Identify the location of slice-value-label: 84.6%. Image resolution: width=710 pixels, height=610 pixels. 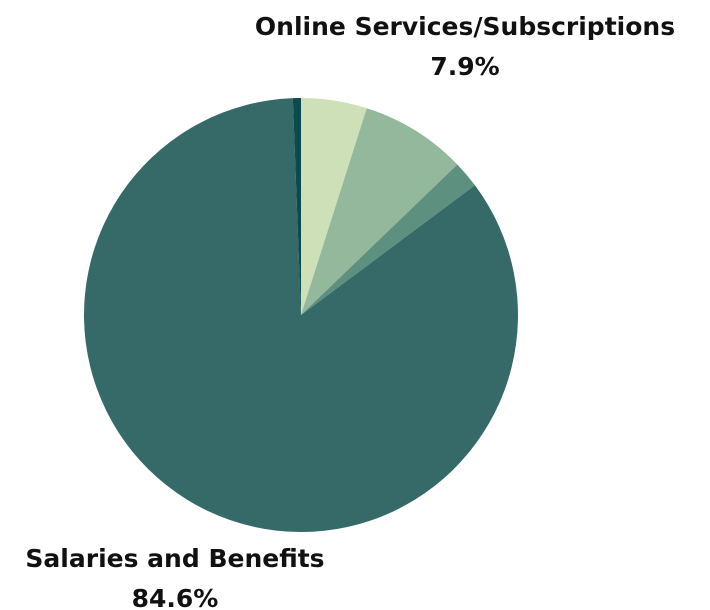
(175, 597).